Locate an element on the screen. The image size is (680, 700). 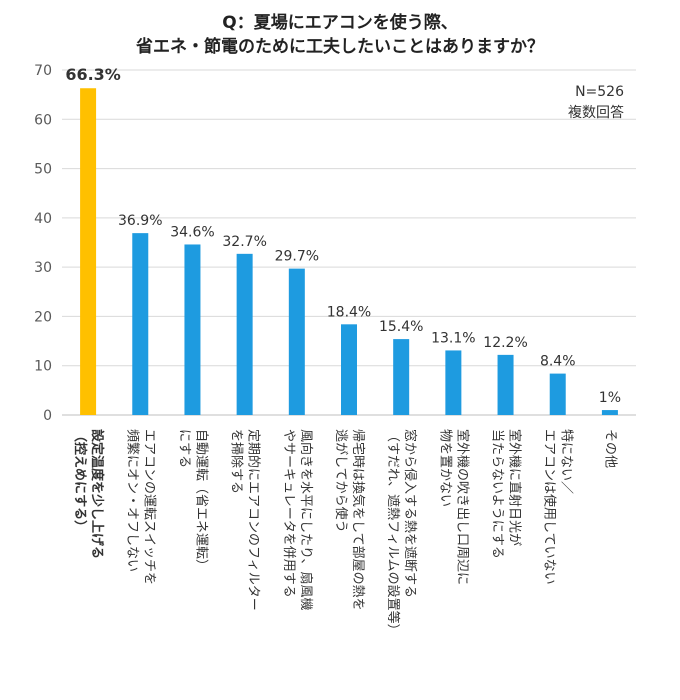
value-label: 8.4% is located at coordinates (558, 362).